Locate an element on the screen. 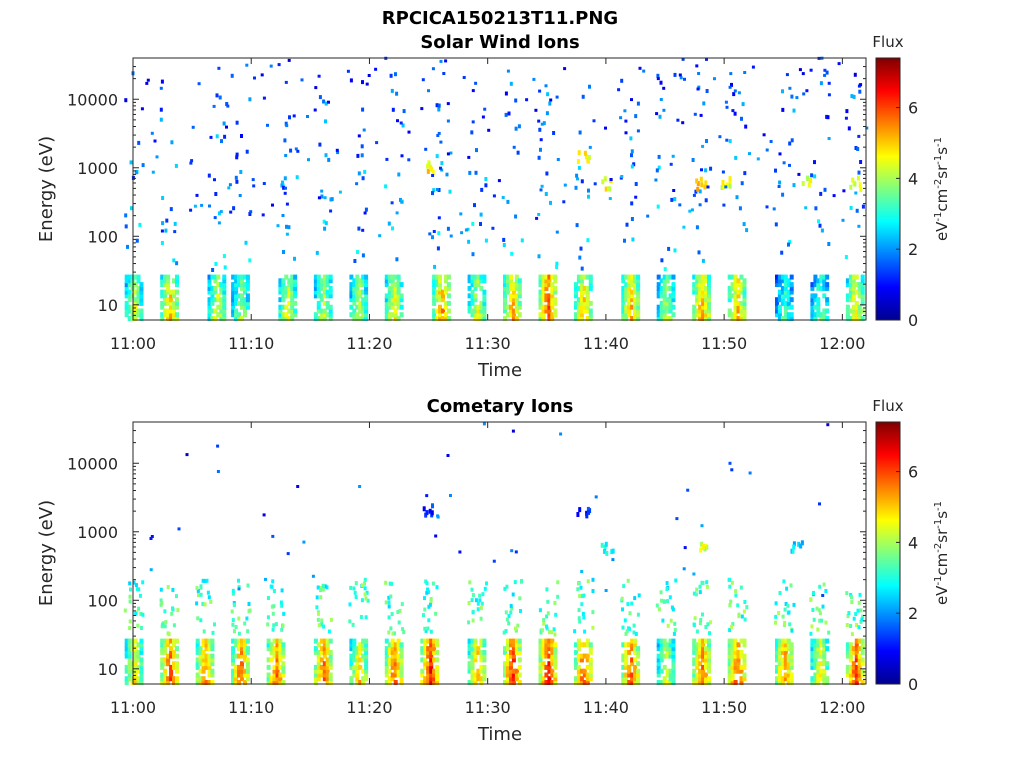 Image resolution: width=1024 pixels, height=768 pixels. cometary-x-label: Time is located at coordinates (499, 734).